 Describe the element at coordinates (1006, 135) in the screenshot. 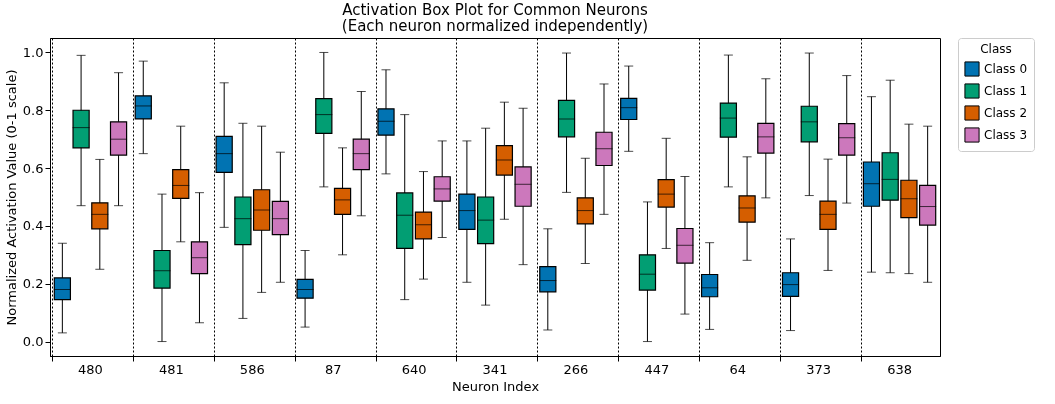

I see `legend-label: Class 3` at that location.